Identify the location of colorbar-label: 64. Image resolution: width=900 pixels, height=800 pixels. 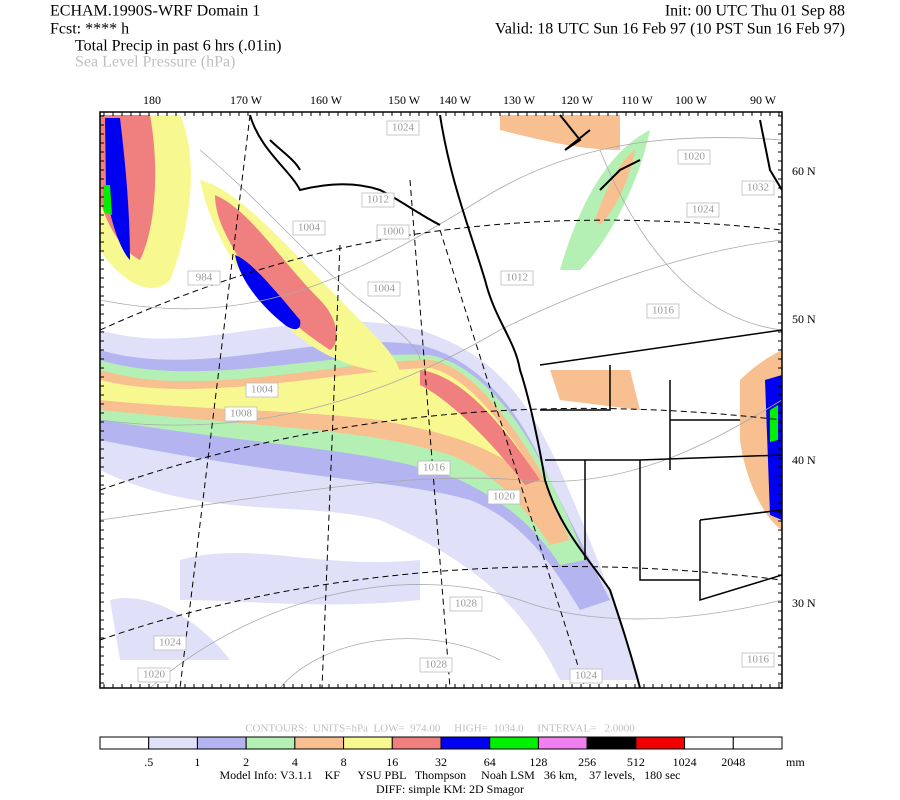
(490, 762).